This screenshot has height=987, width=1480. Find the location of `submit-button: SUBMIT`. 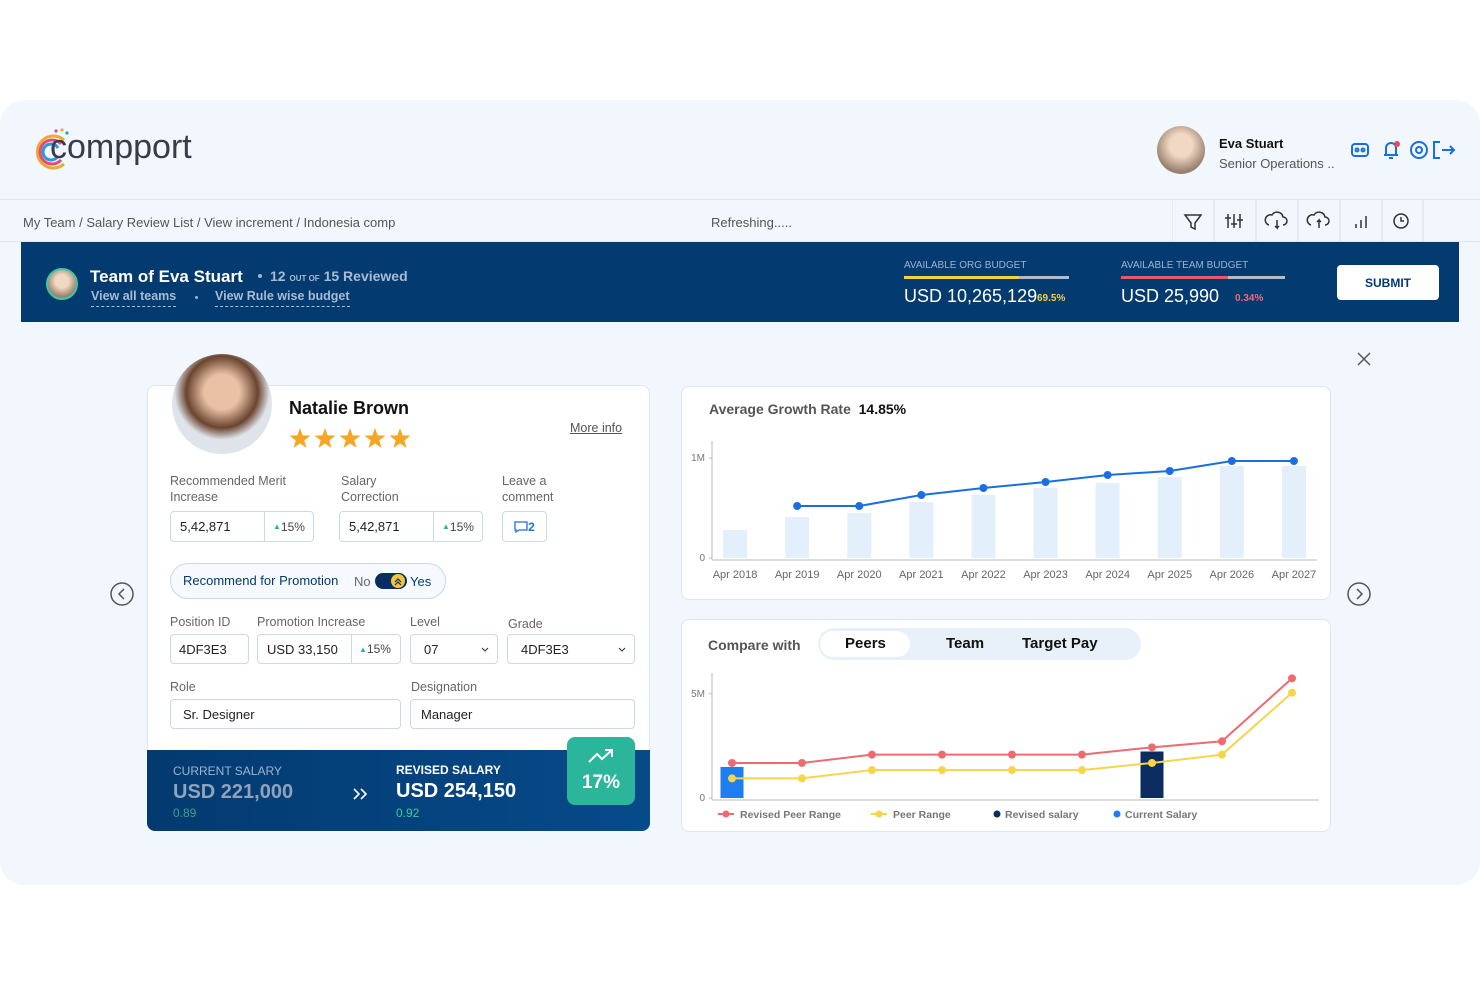

submit-button: SUBMIT is located at coordinates (1388, 282).